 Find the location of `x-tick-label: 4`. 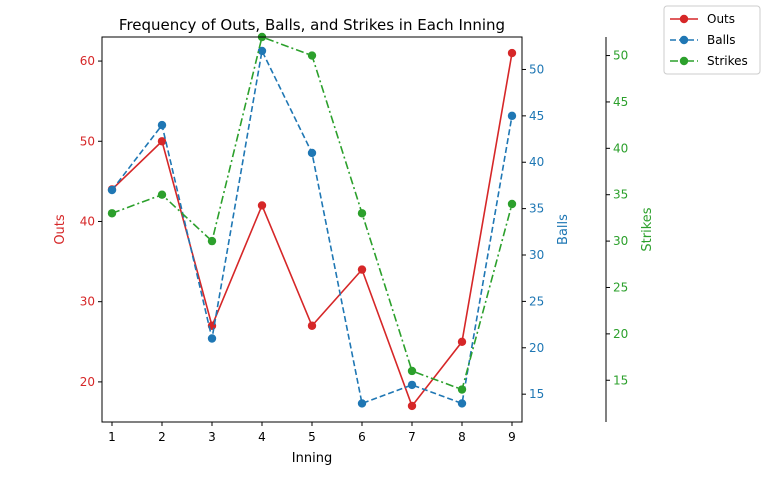

x-tick-label: 4 is located at coordinates (262, 437).